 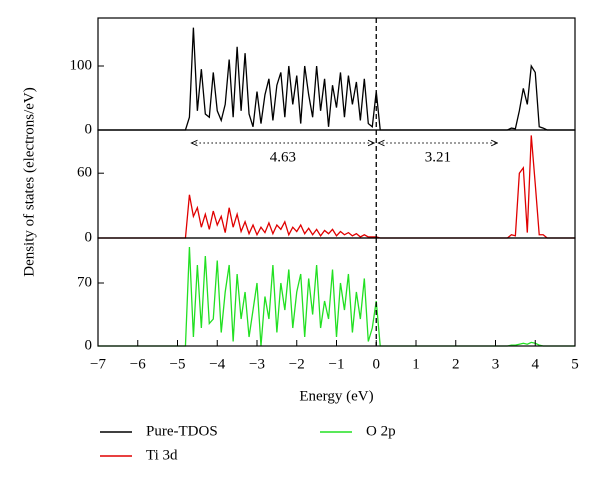 I want to click on x-tick-label: −4, so click(x=217, y=364).